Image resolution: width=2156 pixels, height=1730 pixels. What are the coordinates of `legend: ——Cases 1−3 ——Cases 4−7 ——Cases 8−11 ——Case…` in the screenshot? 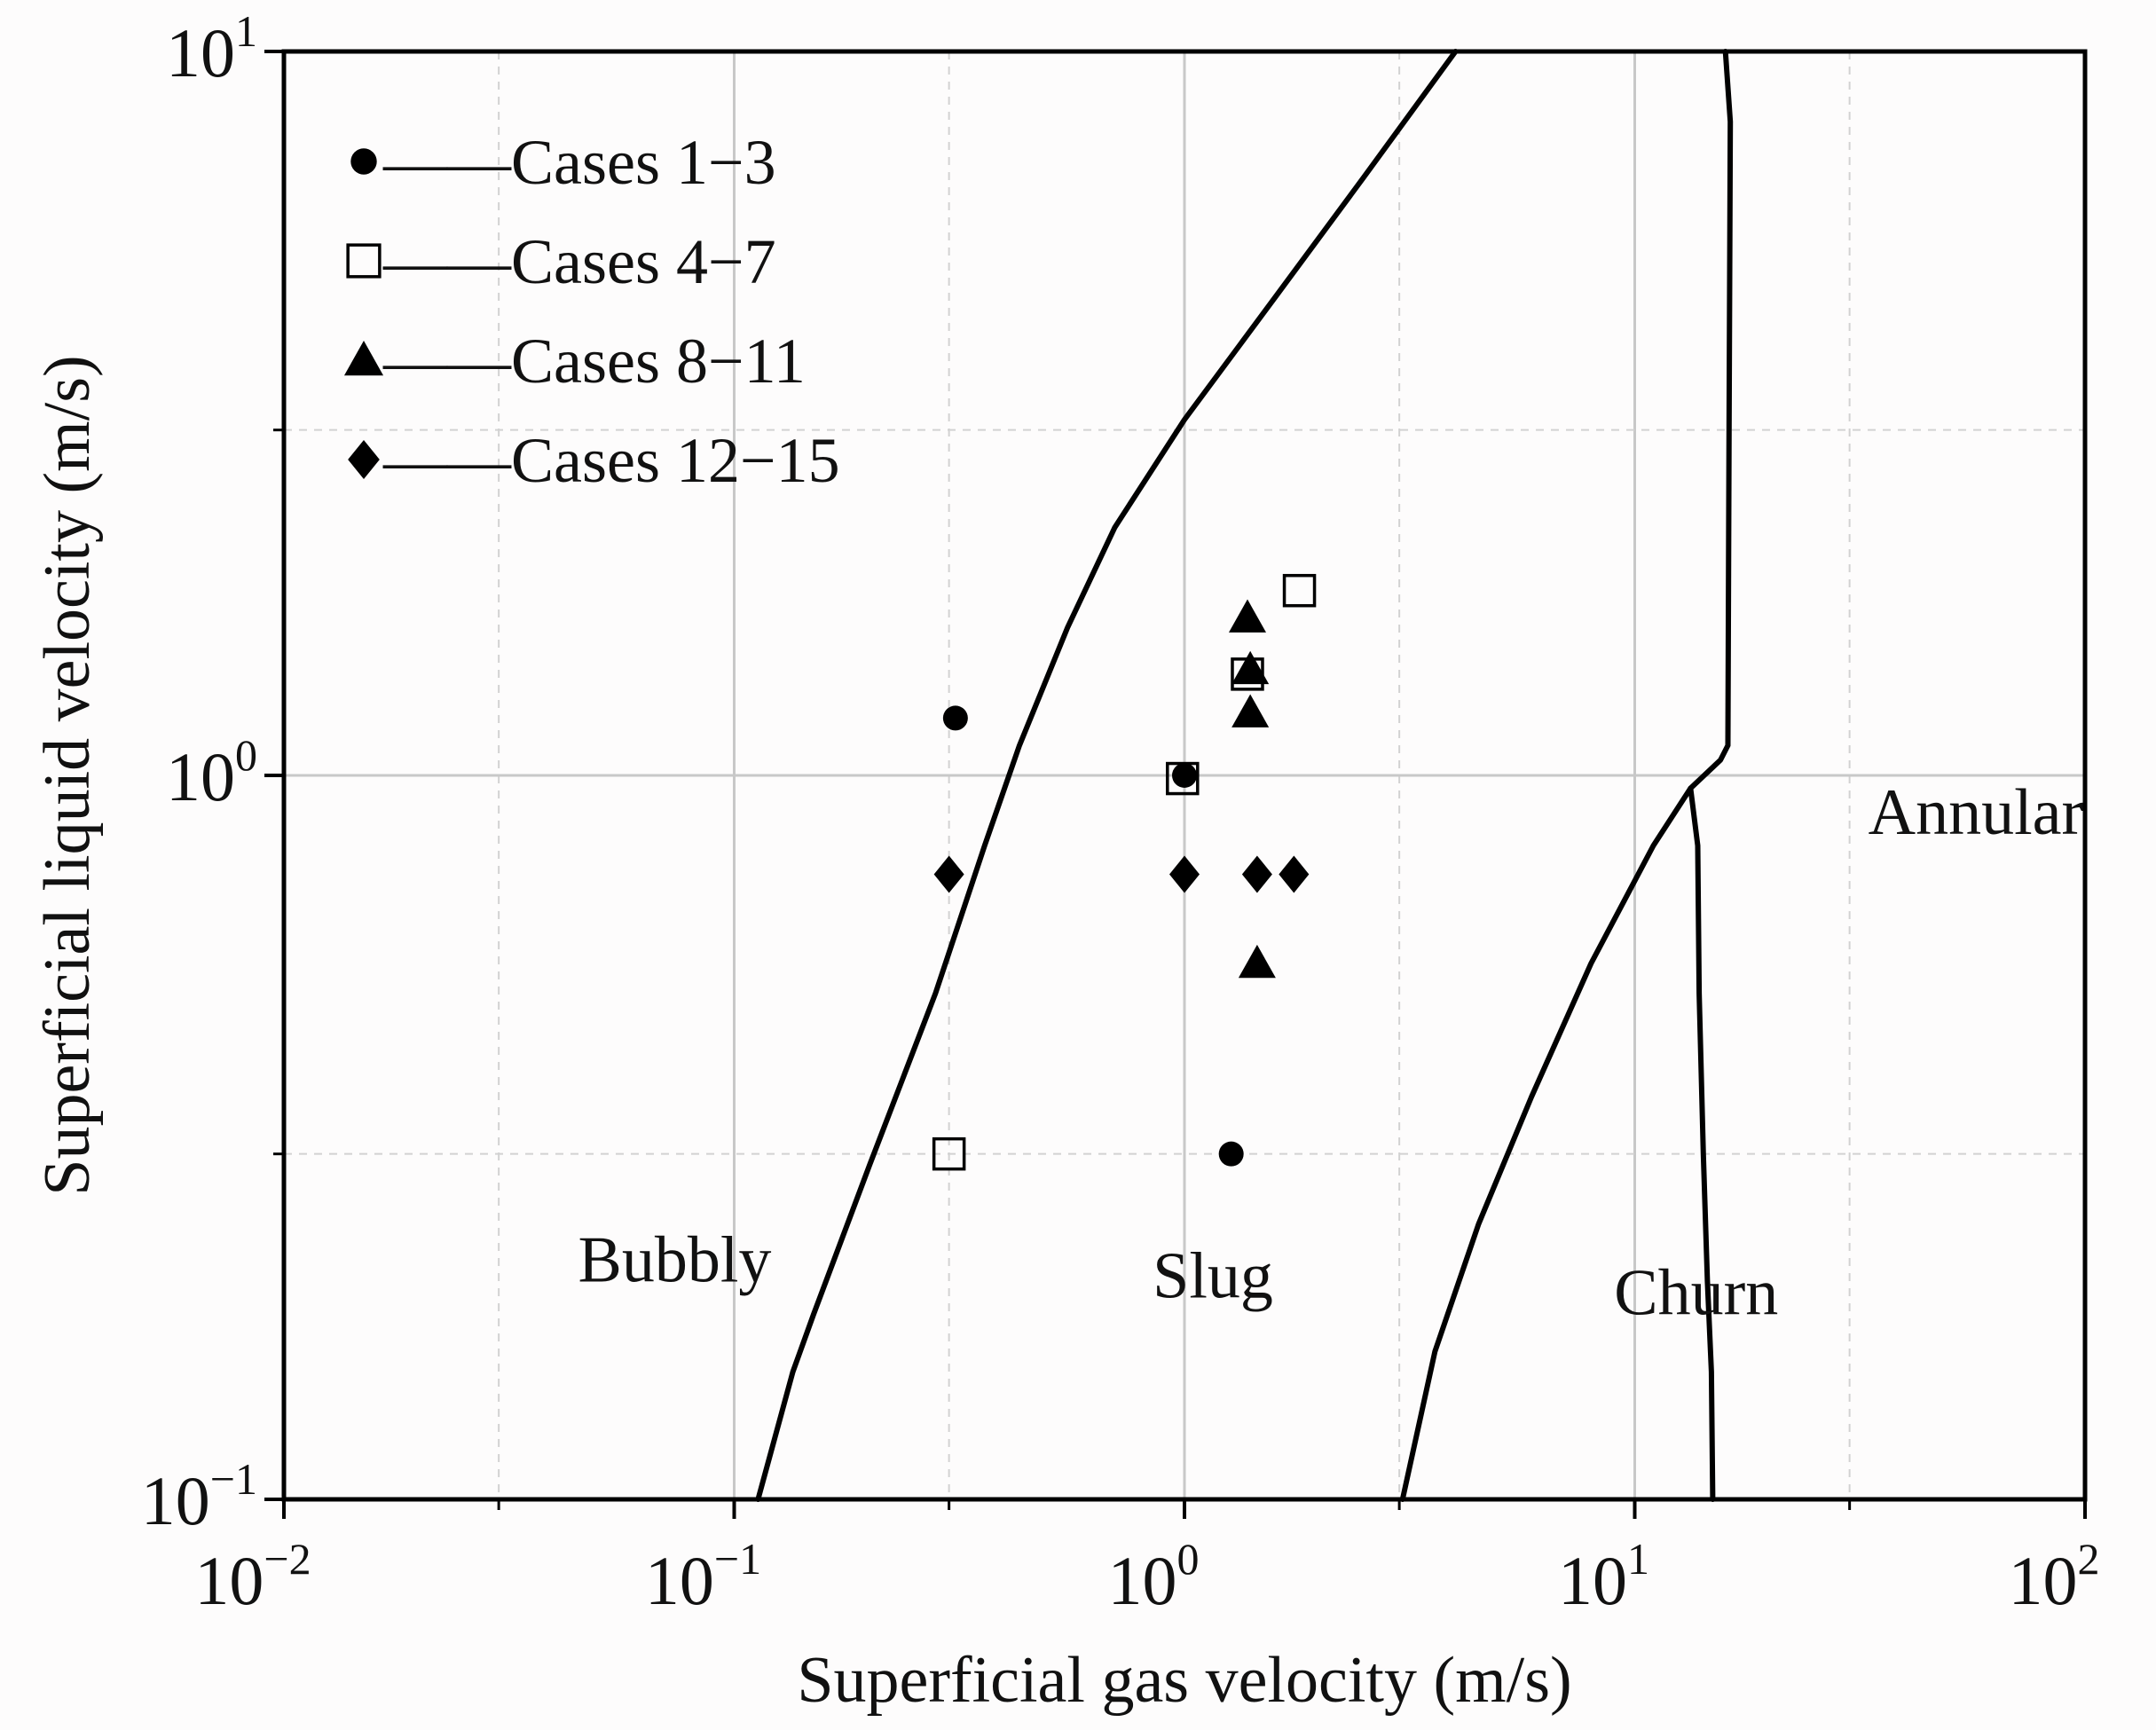 It's located at (592, 311).